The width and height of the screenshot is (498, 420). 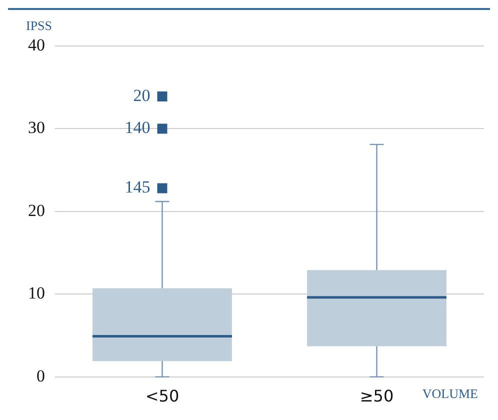 I want to click on y-axis-title: IPSS, so click(x=39, y=25).